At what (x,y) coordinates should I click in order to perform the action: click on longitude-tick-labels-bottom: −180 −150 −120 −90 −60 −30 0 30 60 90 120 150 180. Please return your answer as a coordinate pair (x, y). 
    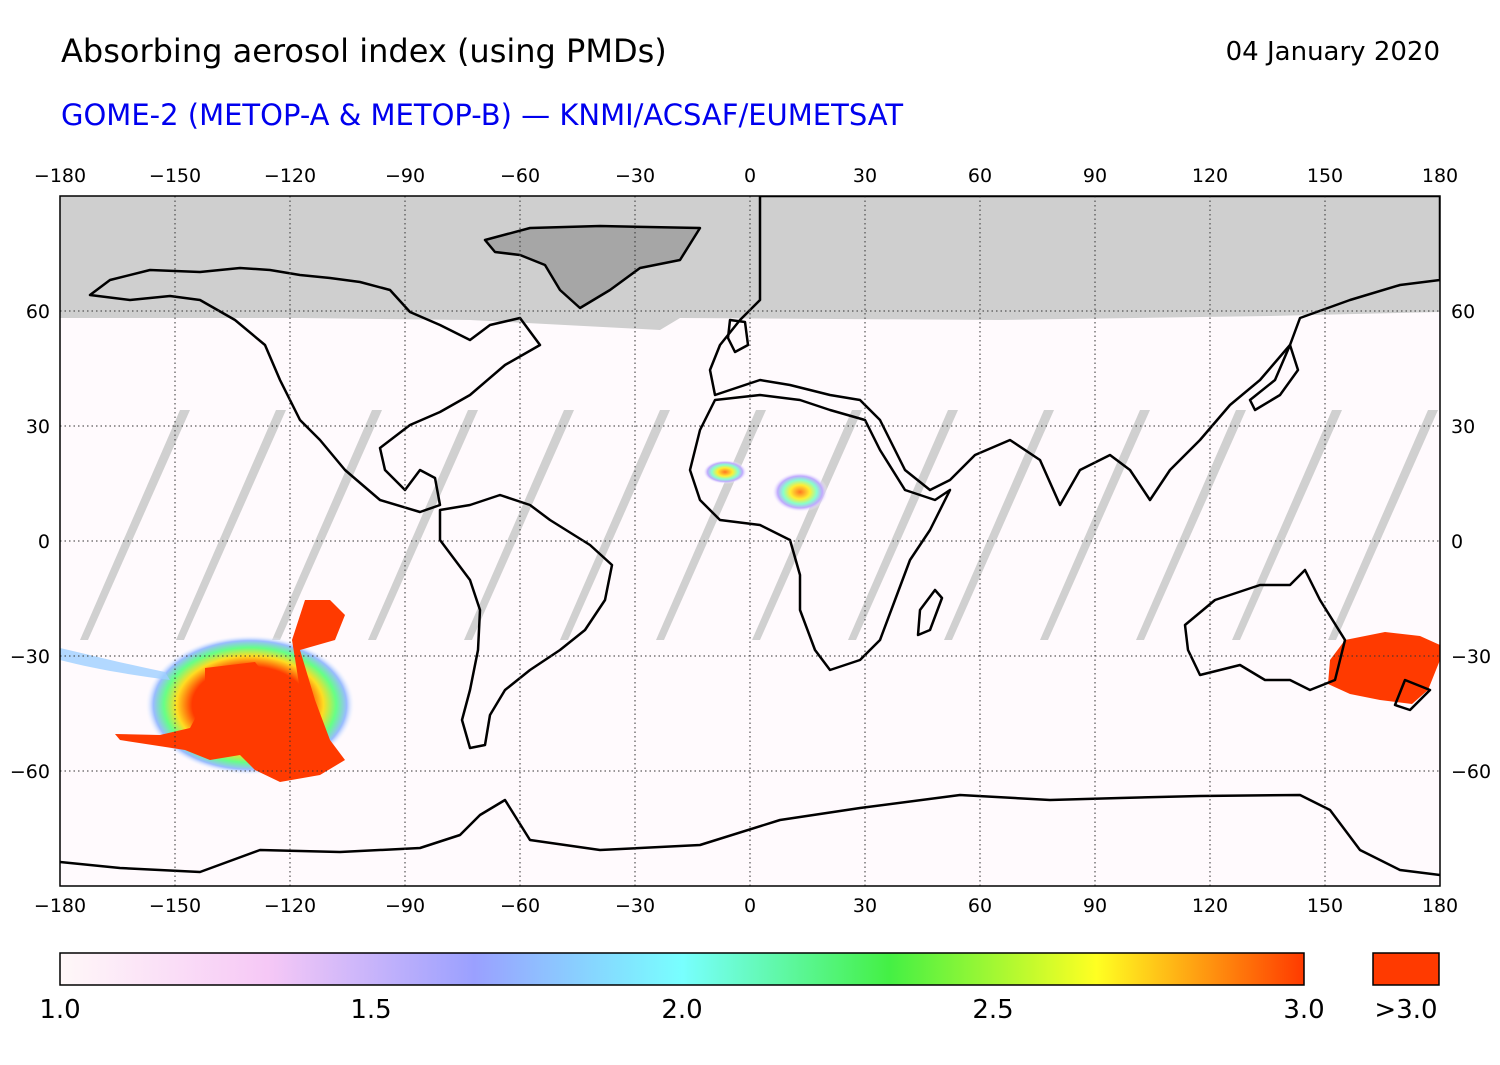
    Looking at the image, I should click on (746, 906).